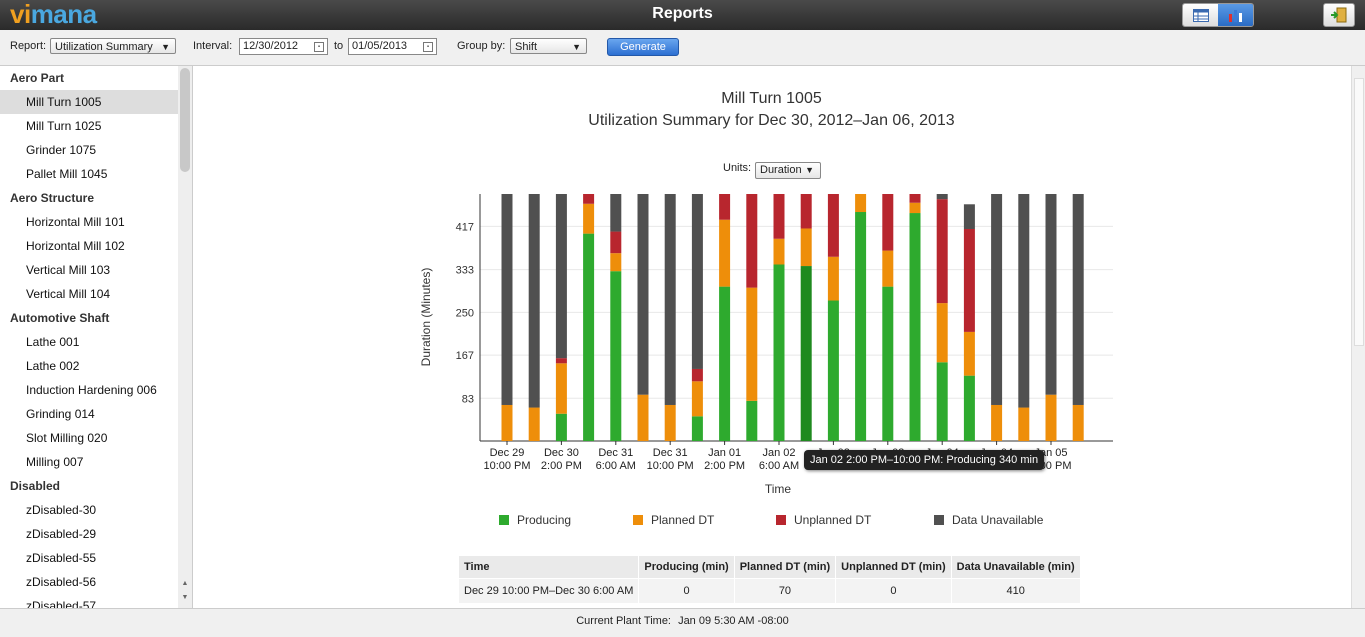  I want to click on sidebar-item: Mill Turn 1025, so click(64, 126).